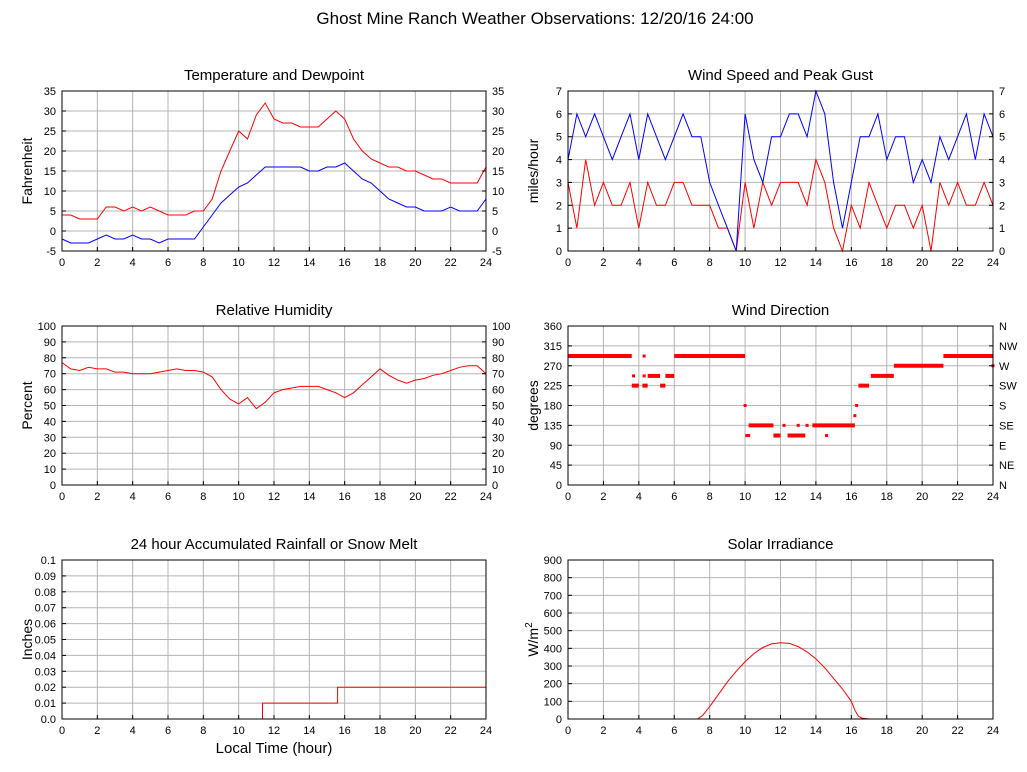 The width and height of the screenshot is (1027, 772). I want to click on right-y-tick-label: -5, so click(497, 252).